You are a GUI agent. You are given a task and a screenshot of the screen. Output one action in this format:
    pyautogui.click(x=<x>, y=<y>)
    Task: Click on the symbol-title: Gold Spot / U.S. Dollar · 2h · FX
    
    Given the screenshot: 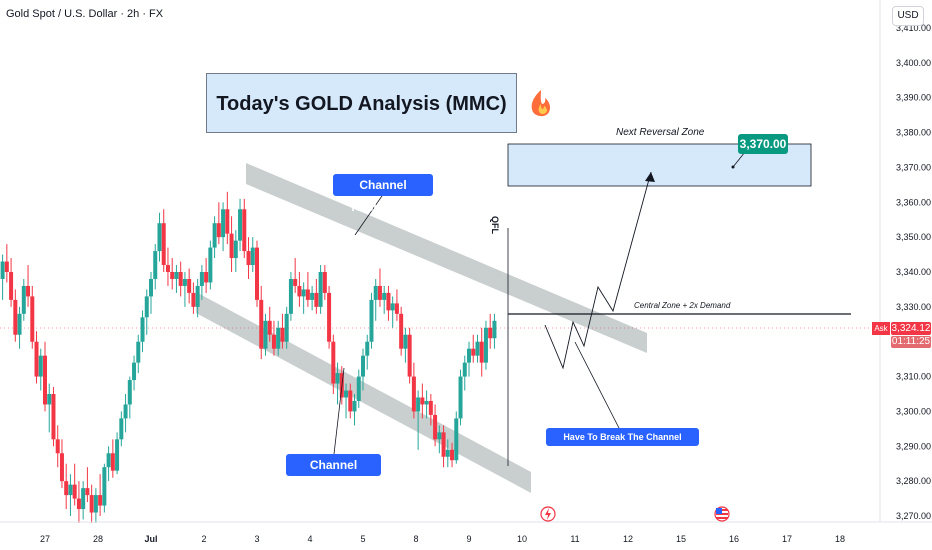 What is the action you would take?
    pyautogui.click(x=85, y=14)
    